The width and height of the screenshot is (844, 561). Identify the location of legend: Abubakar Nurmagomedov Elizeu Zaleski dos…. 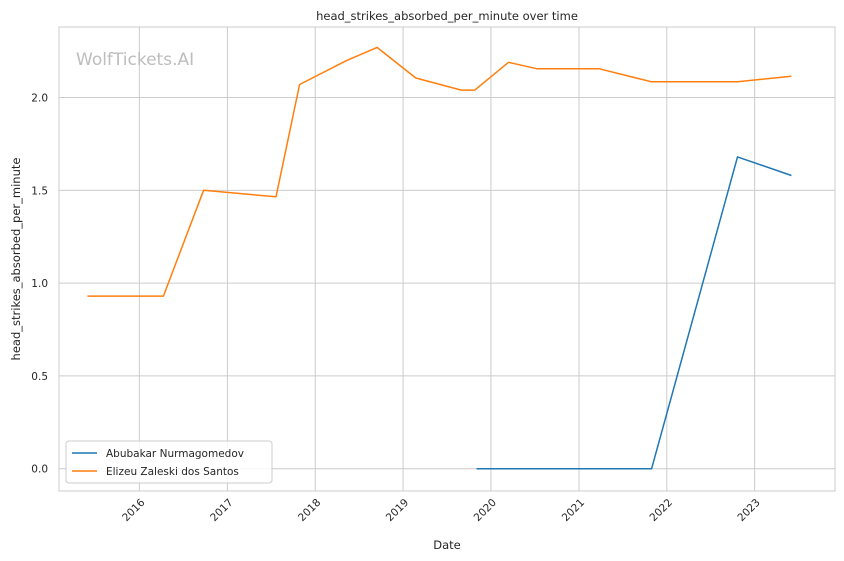
(169, 462).